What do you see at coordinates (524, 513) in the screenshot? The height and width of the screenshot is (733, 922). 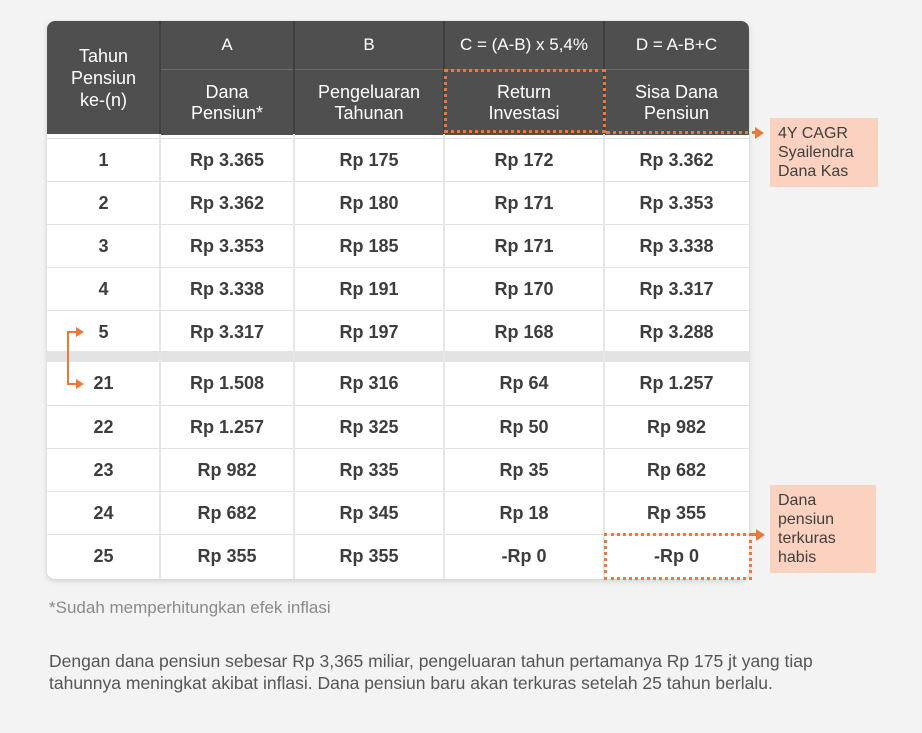 I see `cell-c: Rp 18` at bounding box center [524, 513].